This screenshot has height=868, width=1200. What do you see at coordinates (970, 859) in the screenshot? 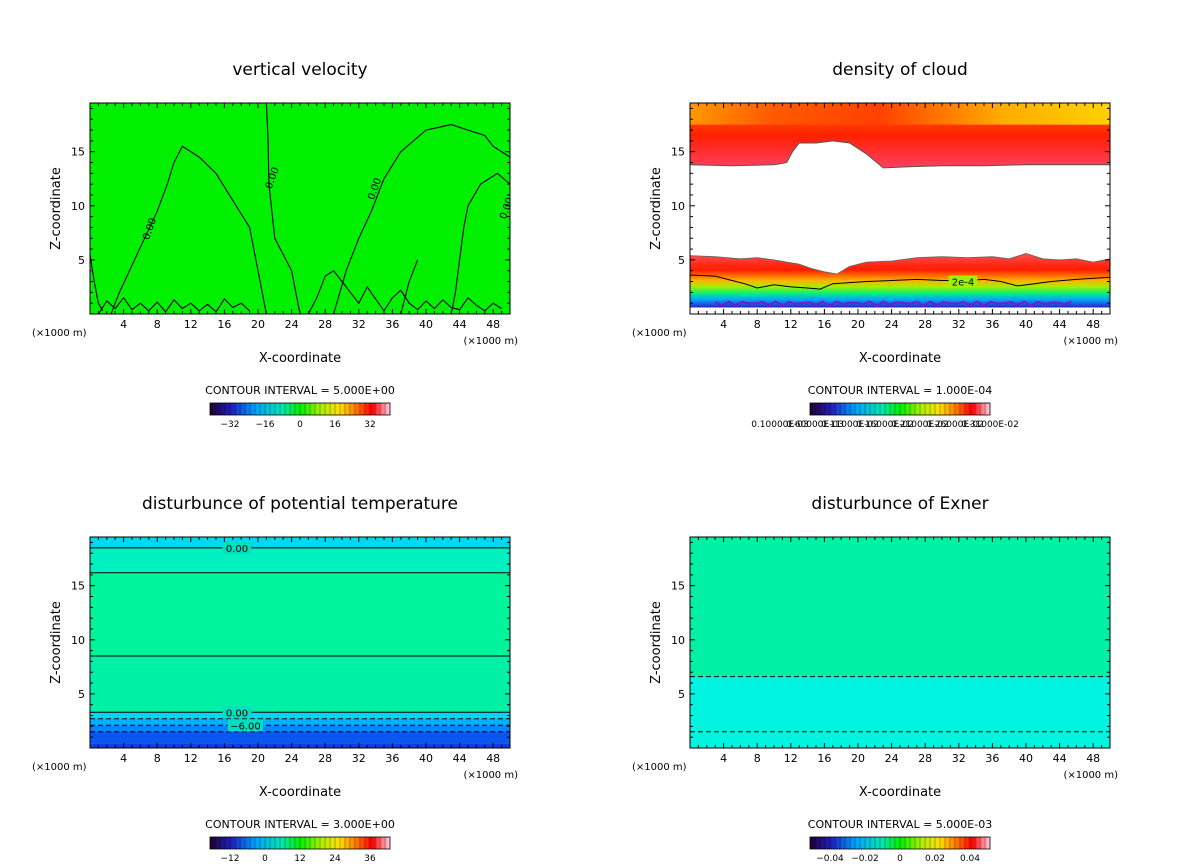
I see `colorbar-tick-label: 0.04` at bounding box center [970, 859].